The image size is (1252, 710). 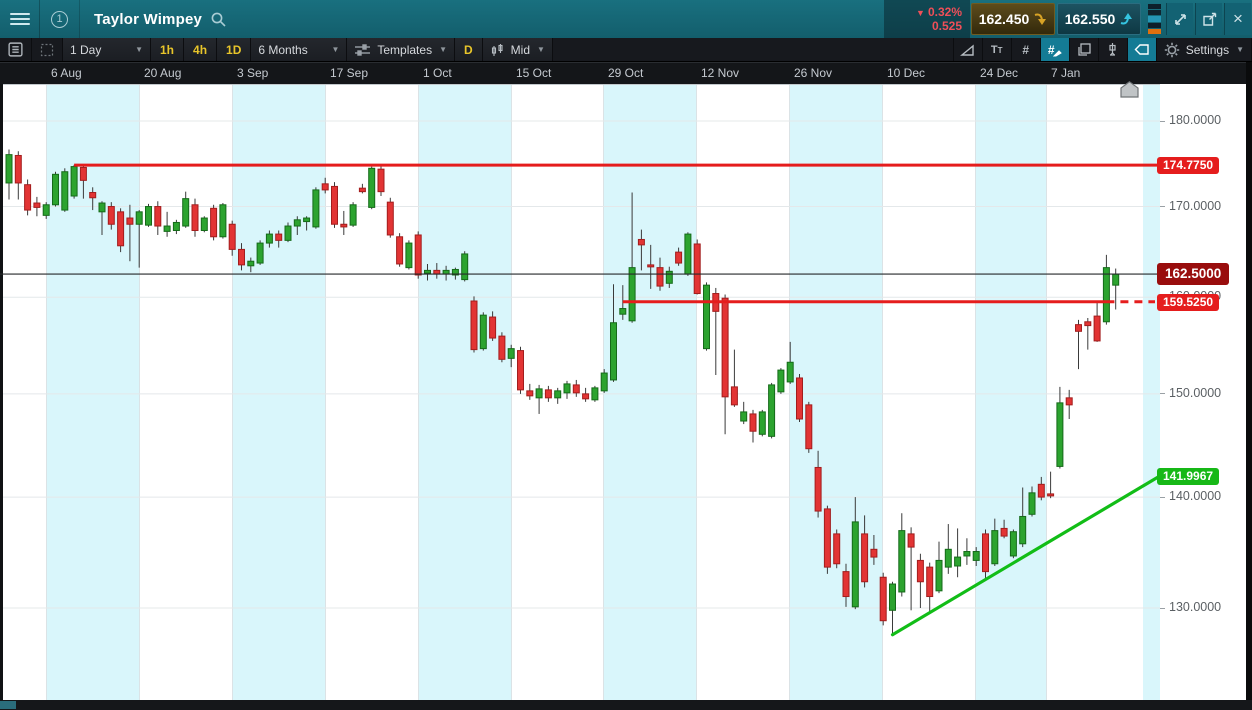 I want to click on trend-angle-tool-icon, so click(x=967, y=49).